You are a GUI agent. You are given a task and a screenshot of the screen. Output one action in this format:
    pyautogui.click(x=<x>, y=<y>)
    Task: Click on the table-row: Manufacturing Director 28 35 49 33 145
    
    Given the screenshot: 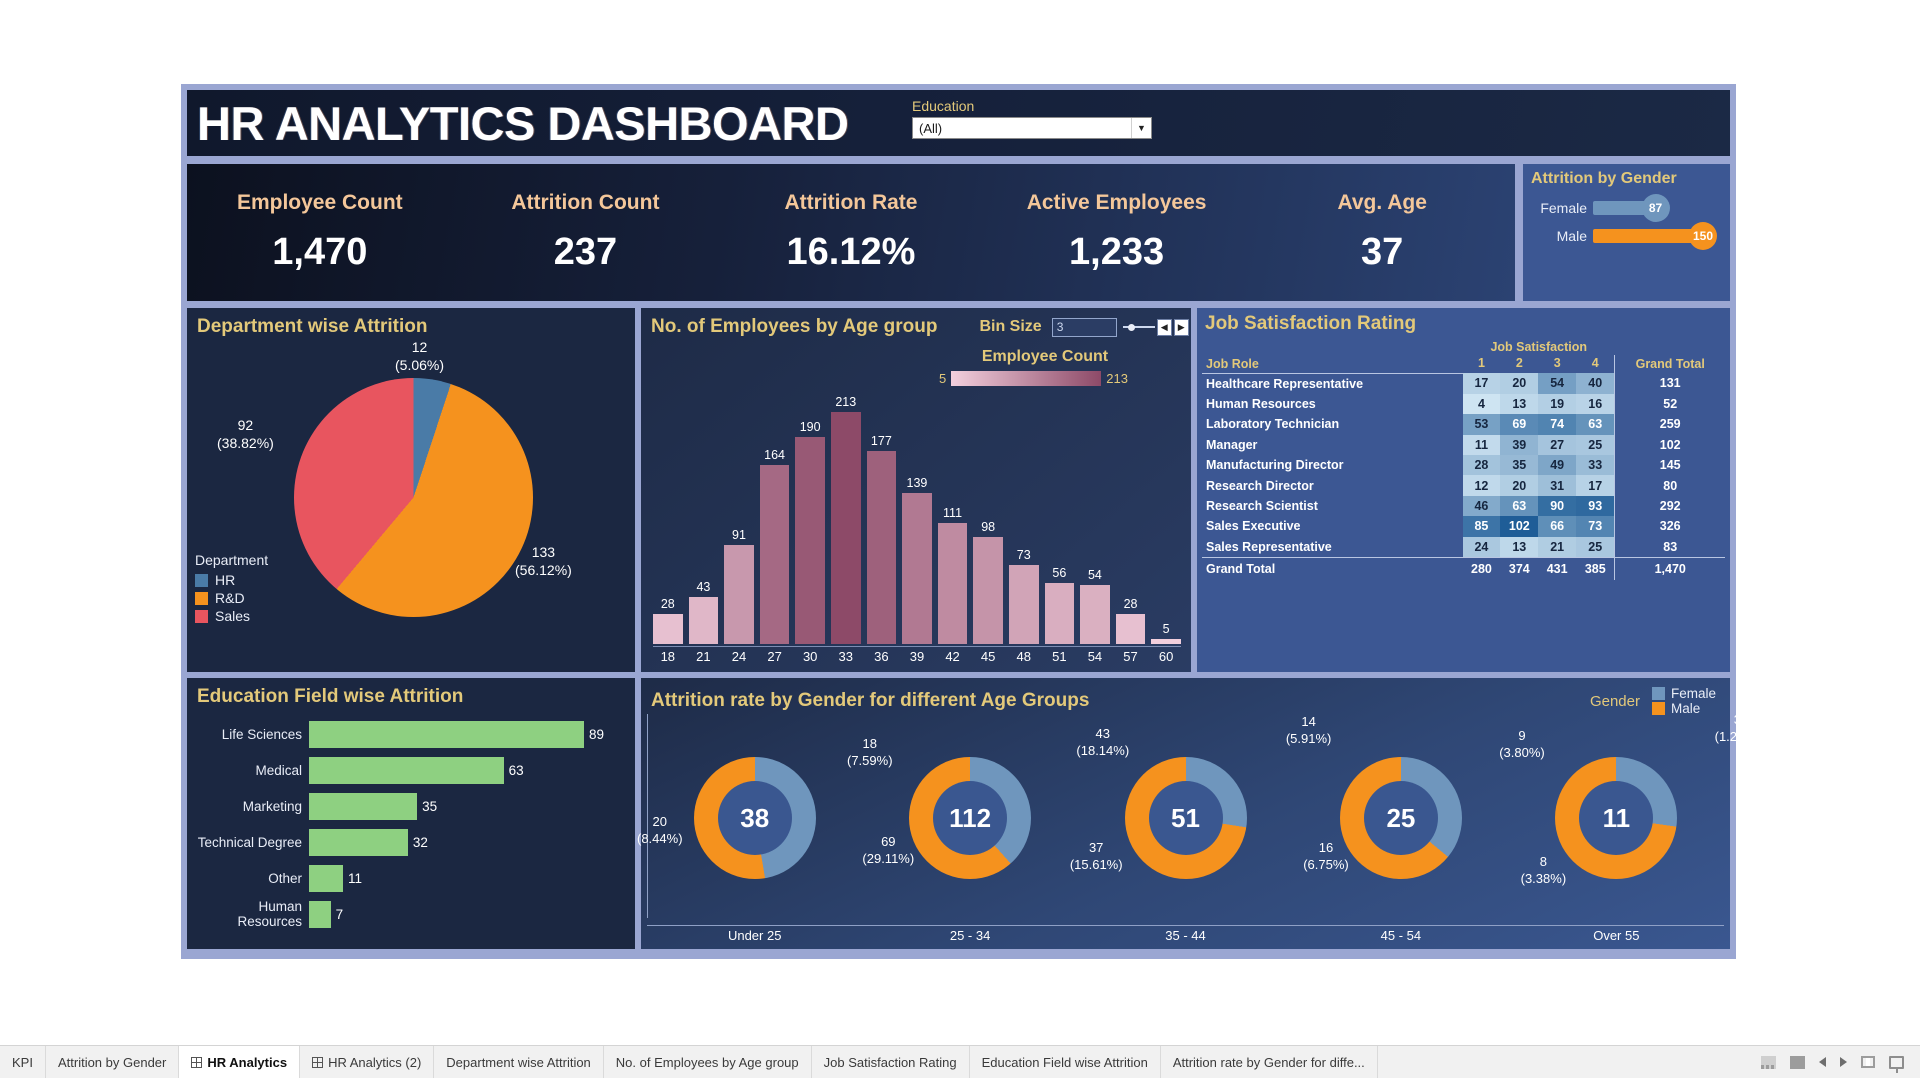 What is the action you would take?
    pyautogui.click(x=1463, y=465)
    